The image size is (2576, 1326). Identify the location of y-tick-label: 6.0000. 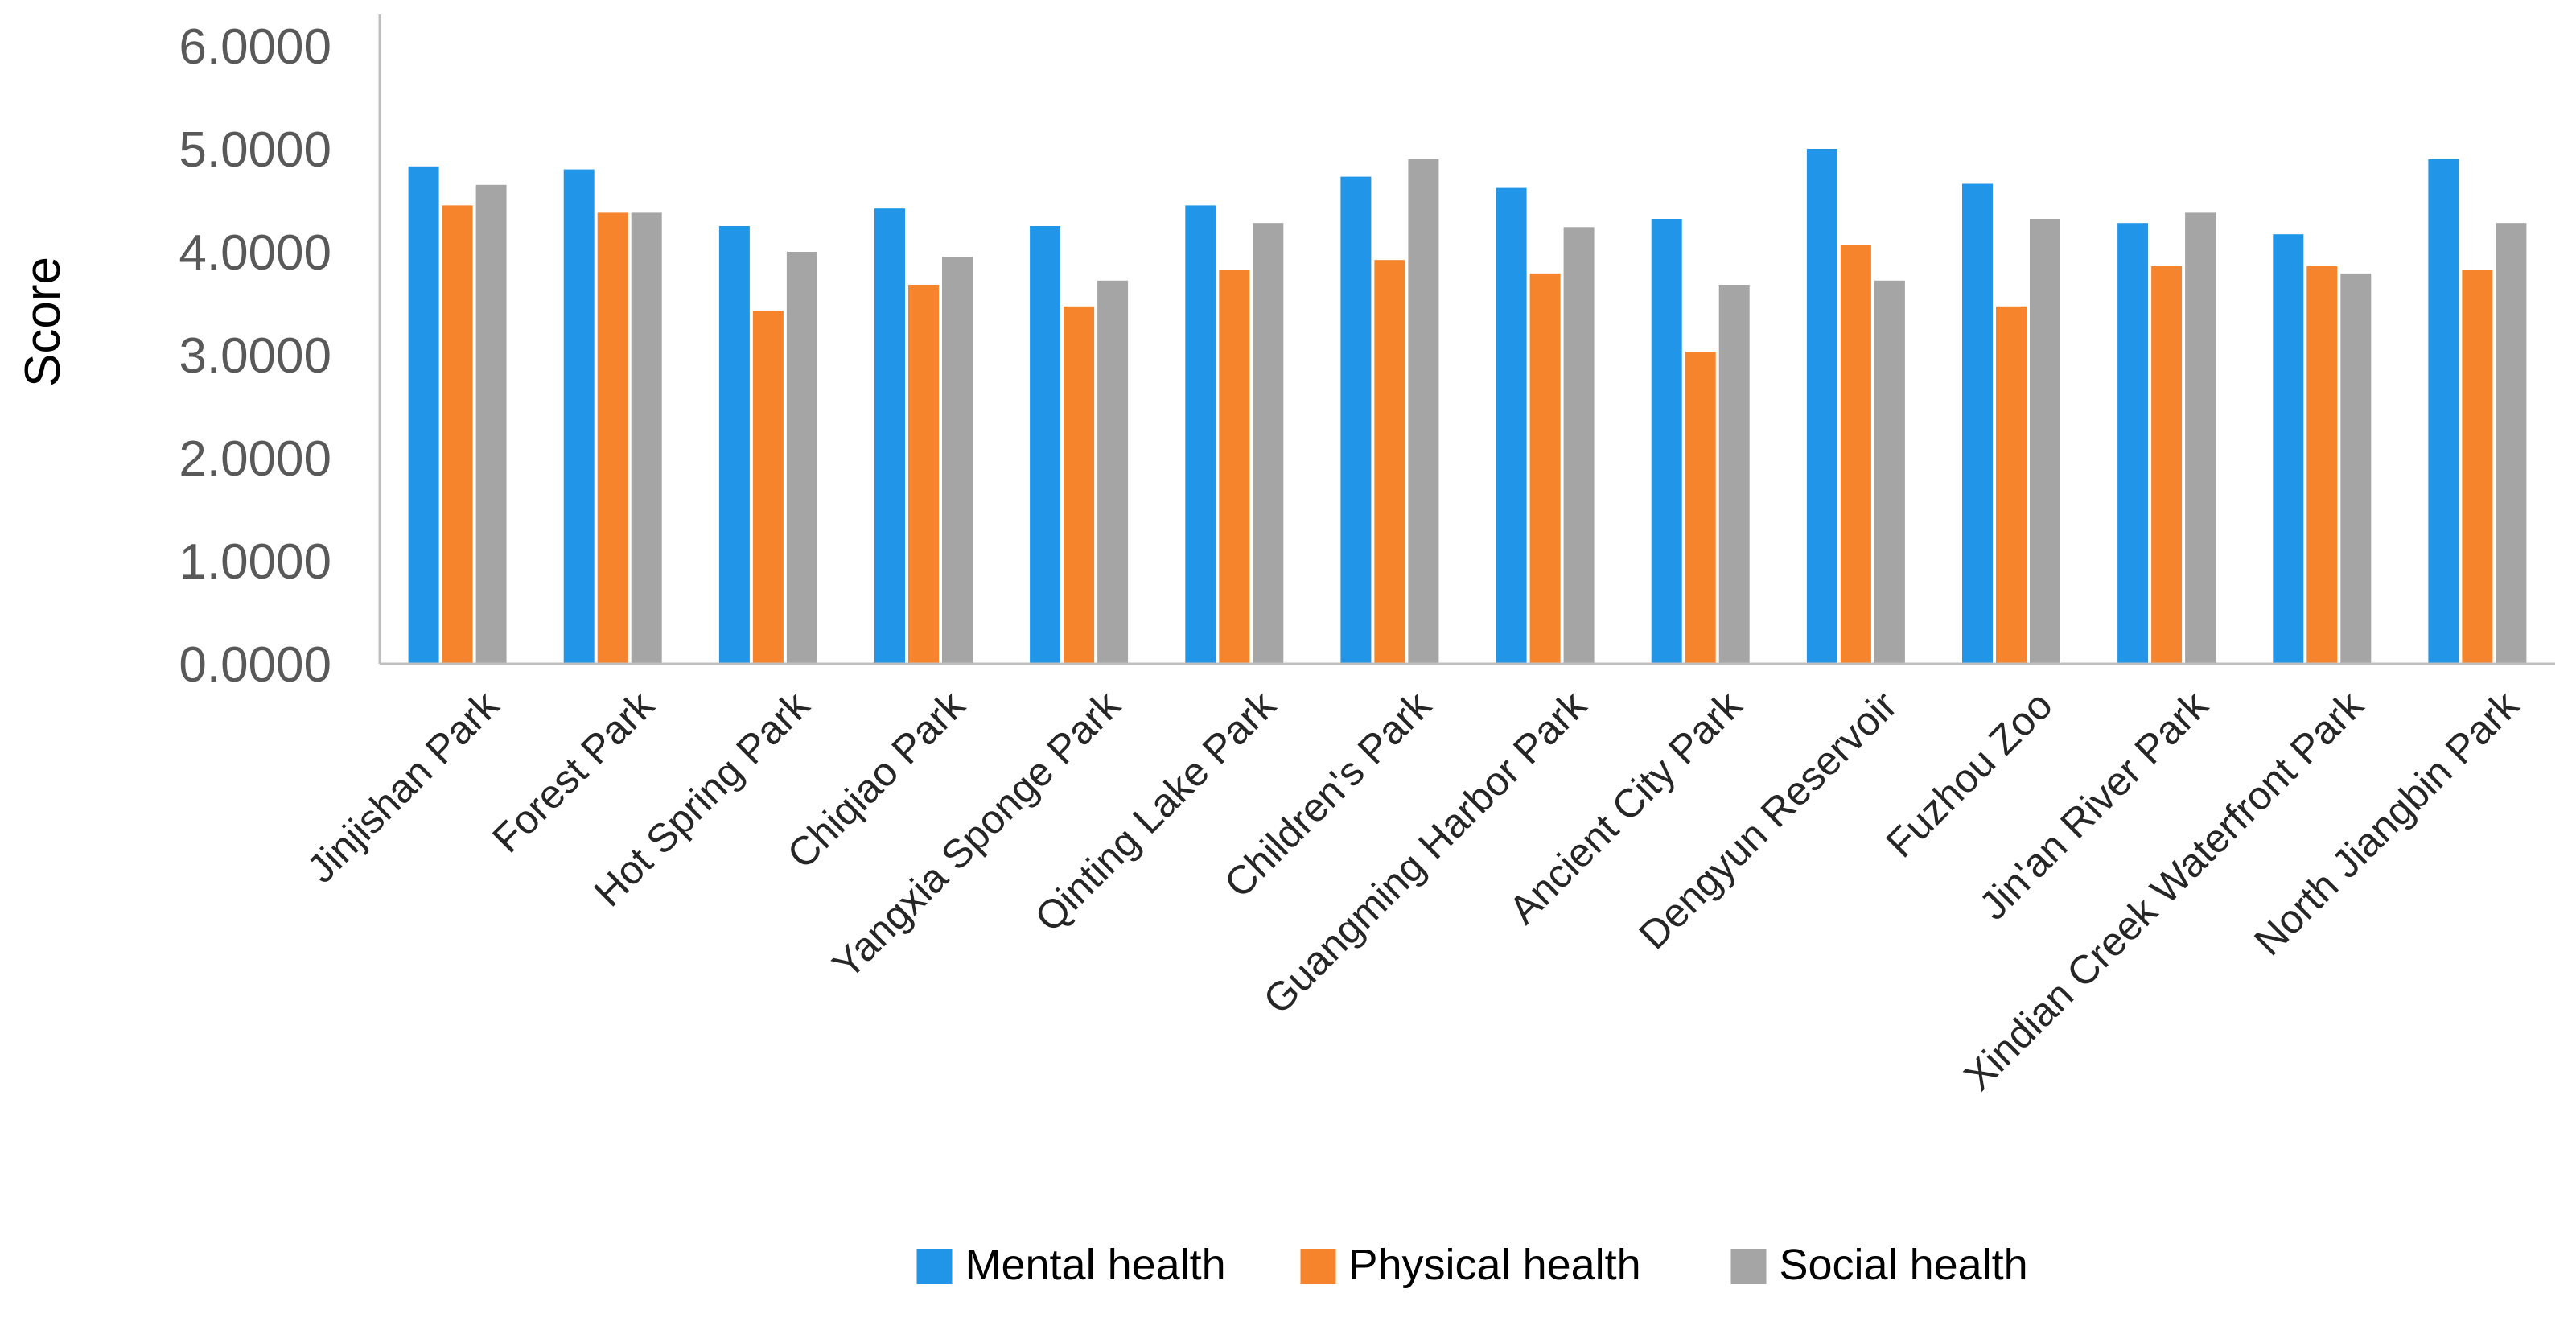
(255, 47).